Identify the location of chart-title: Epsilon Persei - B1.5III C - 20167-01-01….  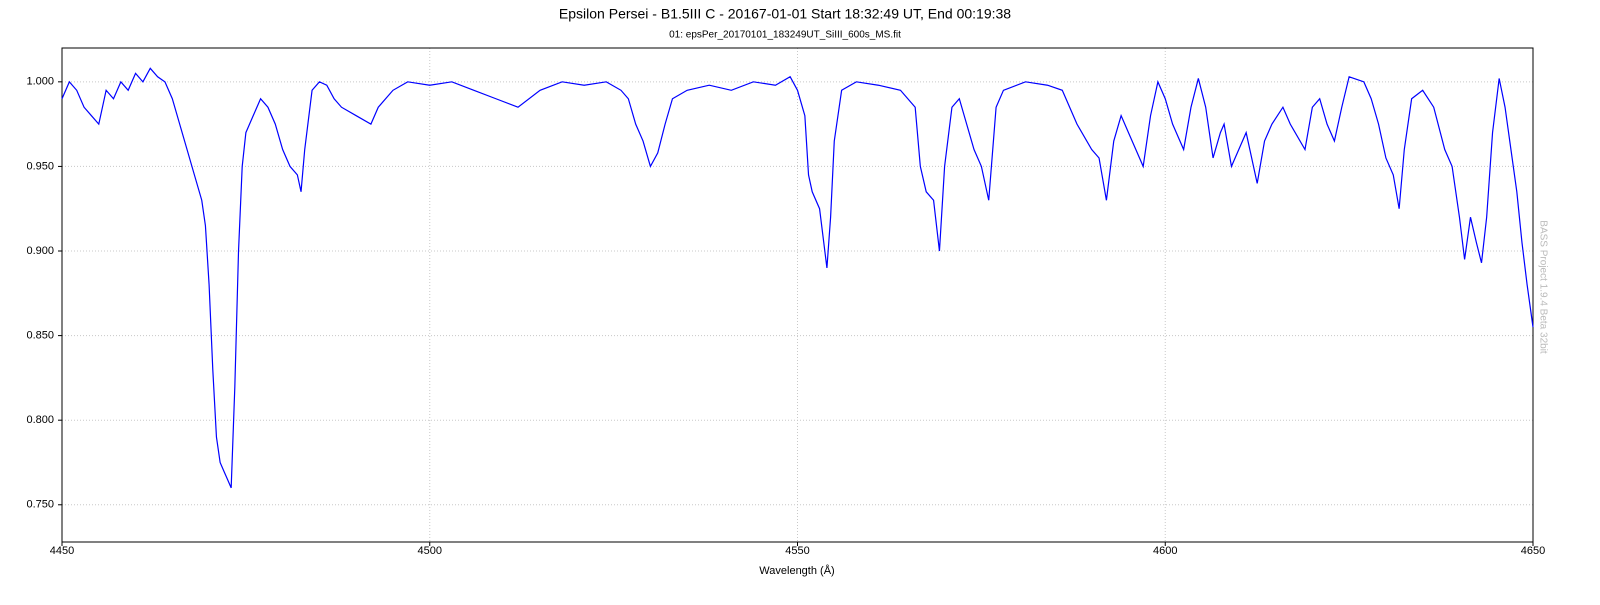
(785, 14).